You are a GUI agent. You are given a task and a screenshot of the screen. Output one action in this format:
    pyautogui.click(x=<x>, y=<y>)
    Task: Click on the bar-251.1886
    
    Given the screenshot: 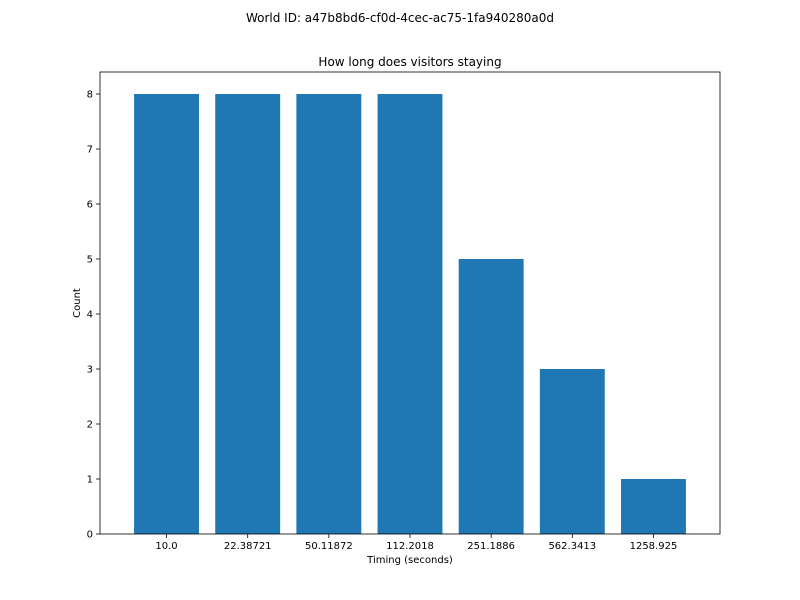 What is the action you would take?
    pyautogui.click(x=491, y=396)
    